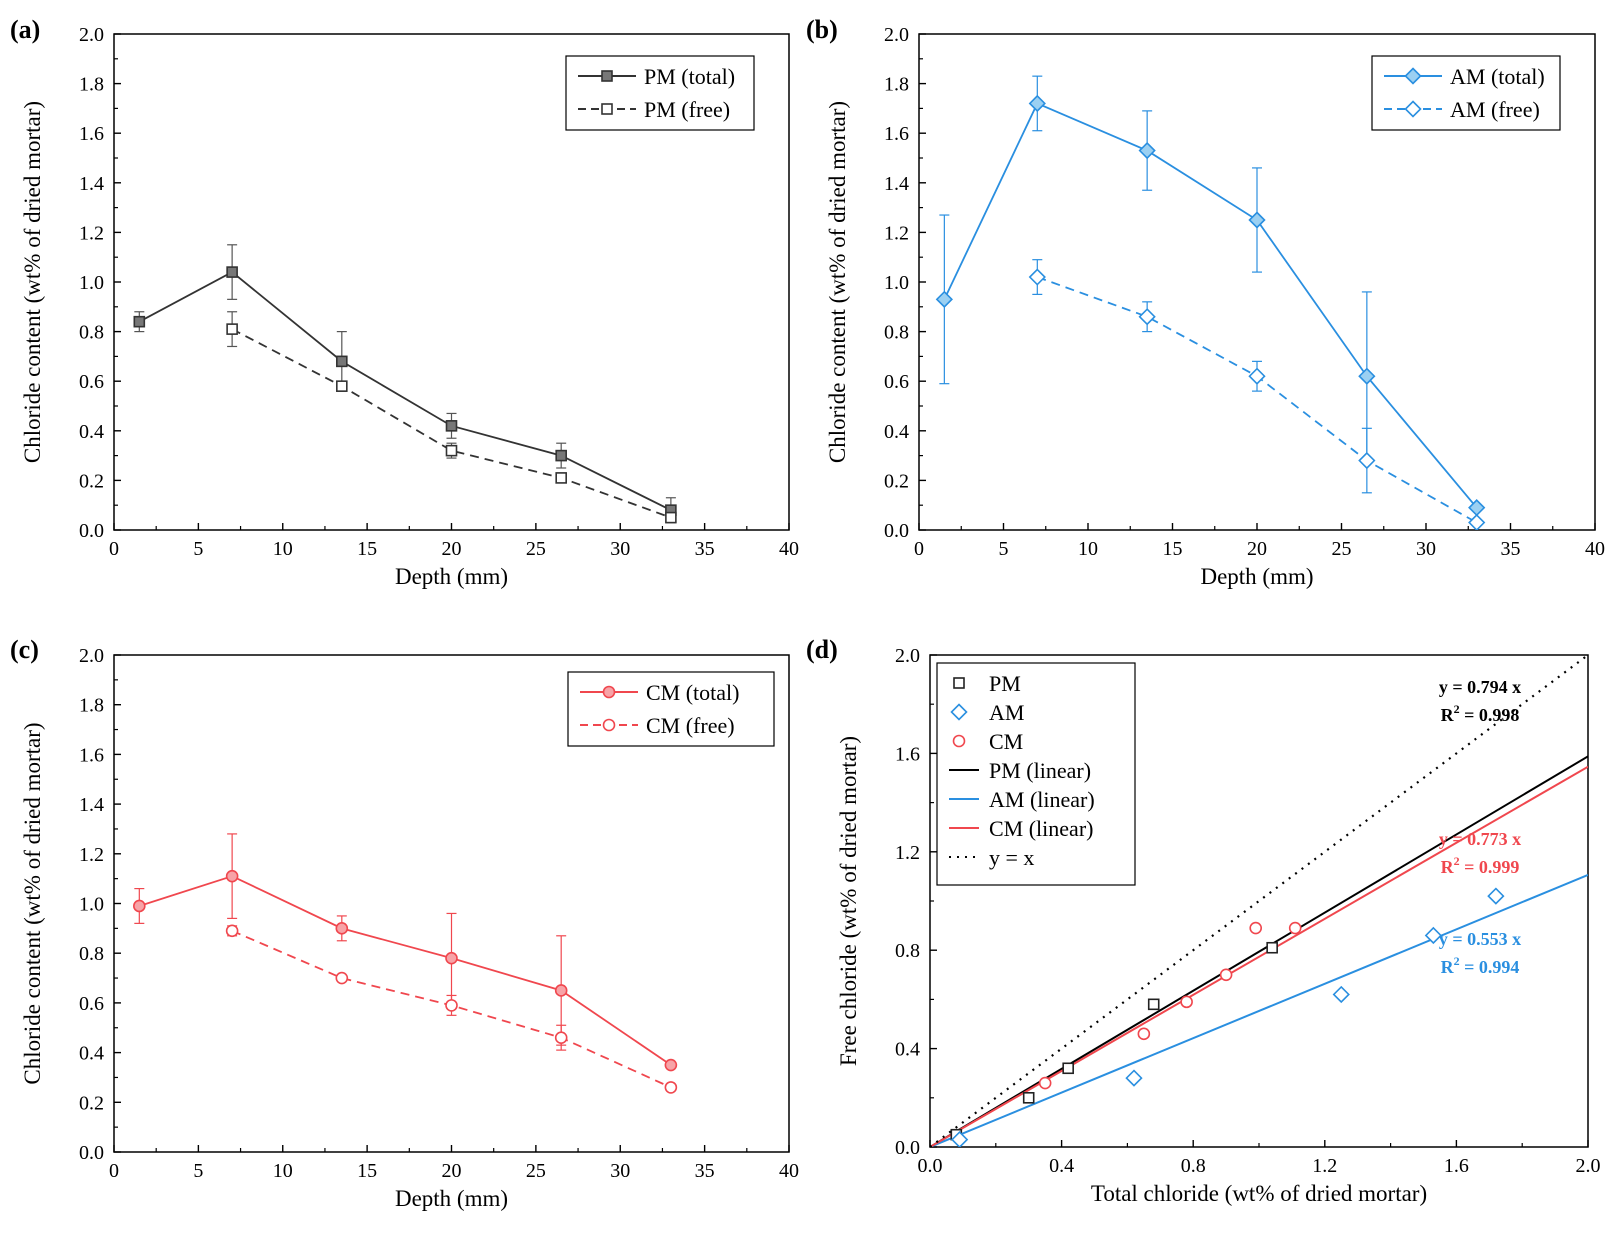 This screenshot has height=1234, width=1611. I want to click on legend-label-am-free: AM (free), so click(1495, 109).